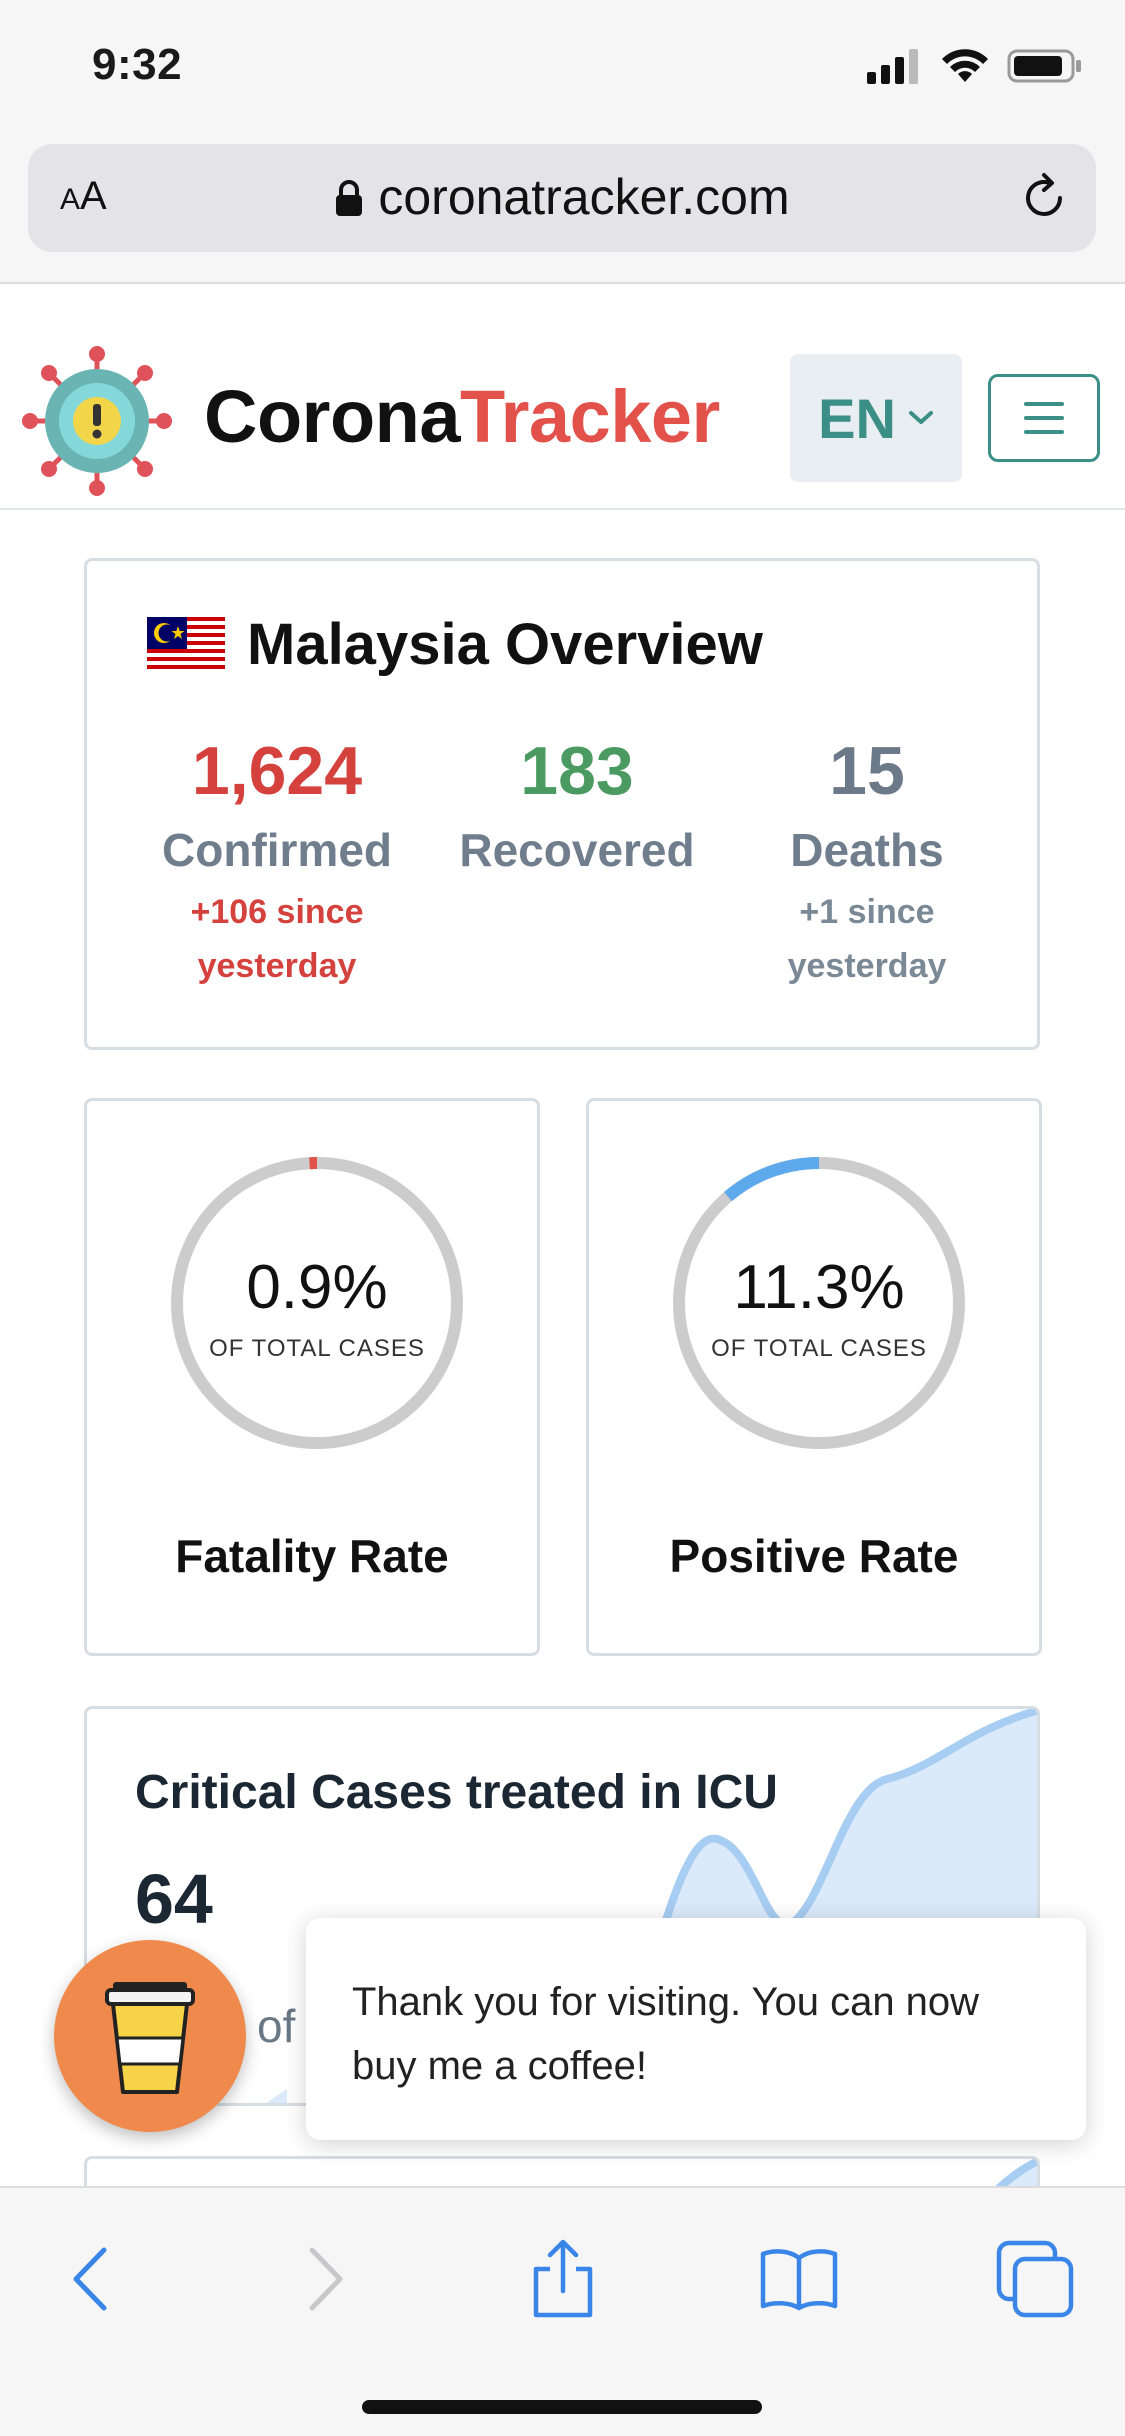  I want to click on positive-rate-card: 11.3% OF TOTAL CASES Positive Rate, so click(814, 1377).